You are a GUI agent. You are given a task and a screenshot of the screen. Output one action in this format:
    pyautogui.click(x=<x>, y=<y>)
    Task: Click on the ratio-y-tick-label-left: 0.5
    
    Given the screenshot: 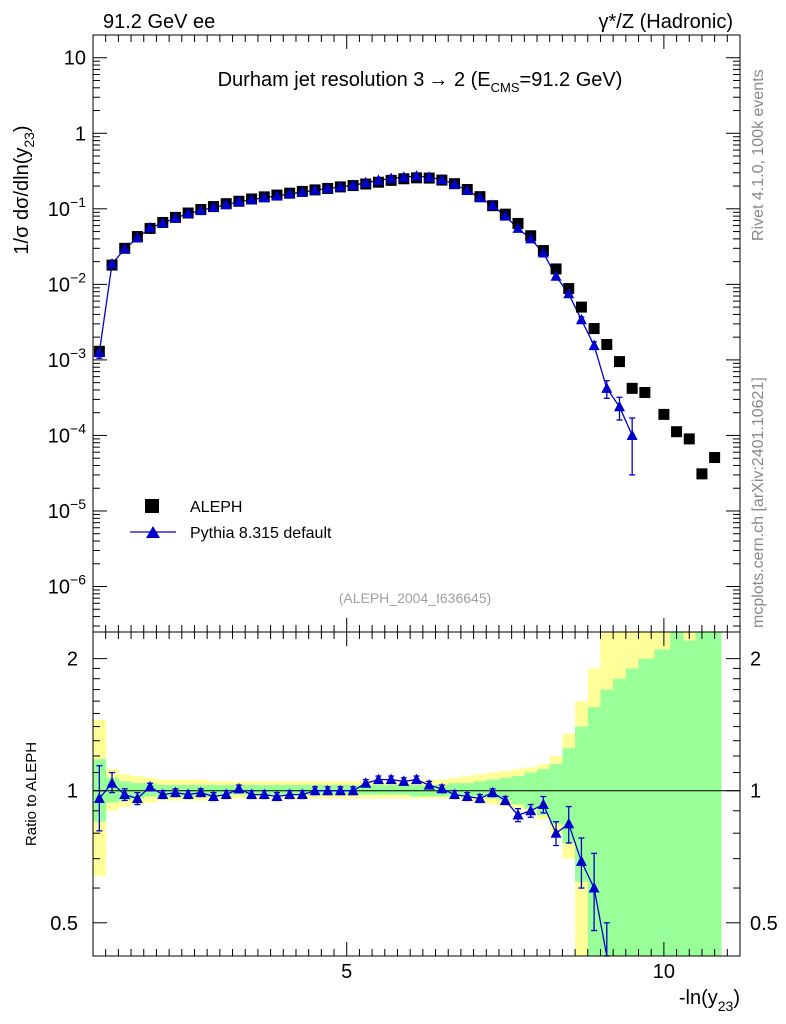 What is the action you would take?
    pyautogui.click(x=64, y=924)
    